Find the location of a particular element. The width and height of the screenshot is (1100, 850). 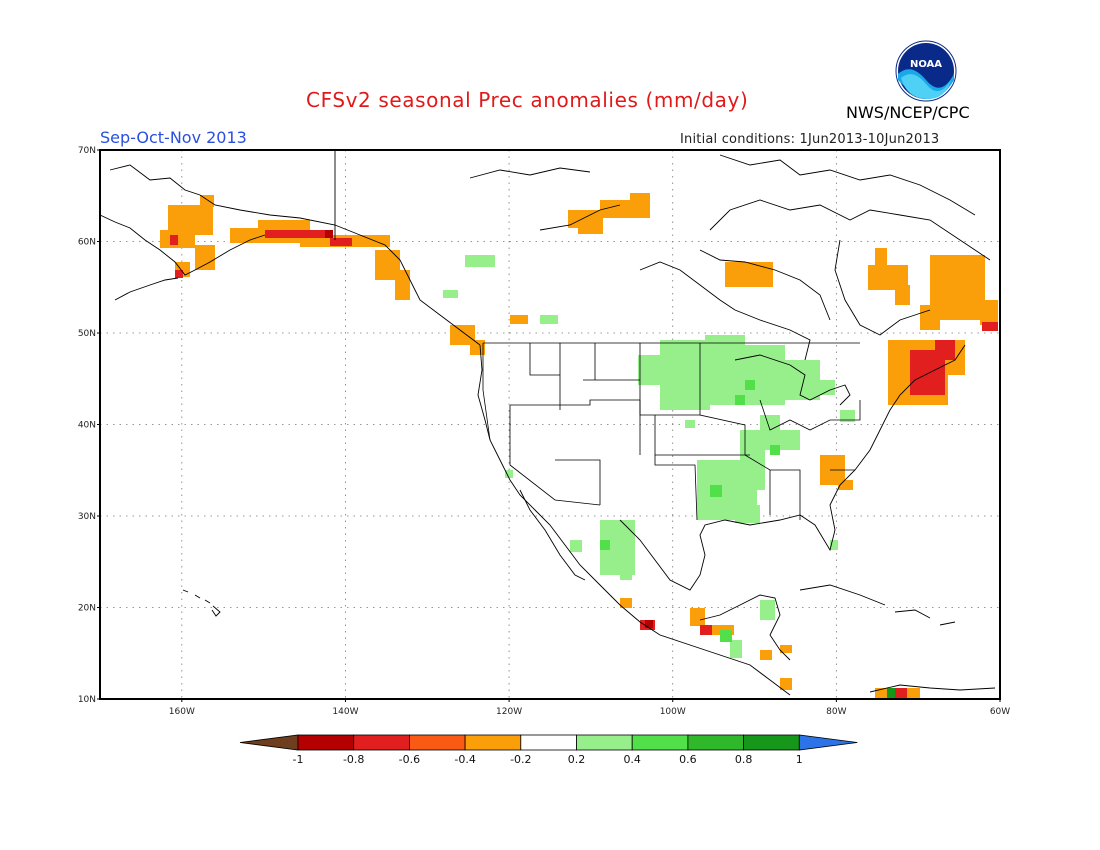

colorbar-right-arrow is located at coordinates (828, 742).